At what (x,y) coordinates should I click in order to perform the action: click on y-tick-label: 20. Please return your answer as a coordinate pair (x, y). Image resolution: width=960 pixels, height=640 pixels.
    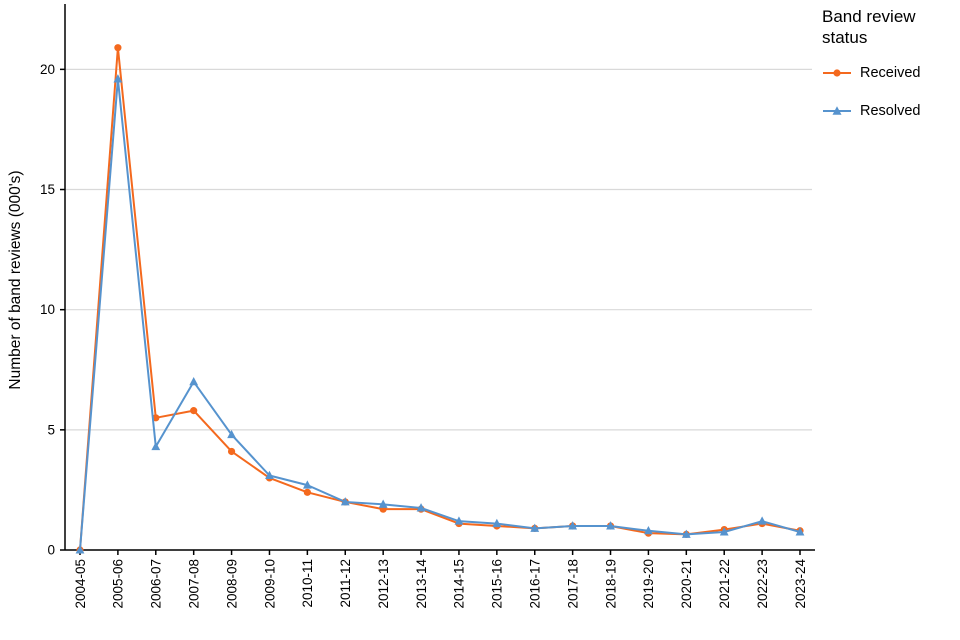
    Looking at the image, I should click on (47, 69).